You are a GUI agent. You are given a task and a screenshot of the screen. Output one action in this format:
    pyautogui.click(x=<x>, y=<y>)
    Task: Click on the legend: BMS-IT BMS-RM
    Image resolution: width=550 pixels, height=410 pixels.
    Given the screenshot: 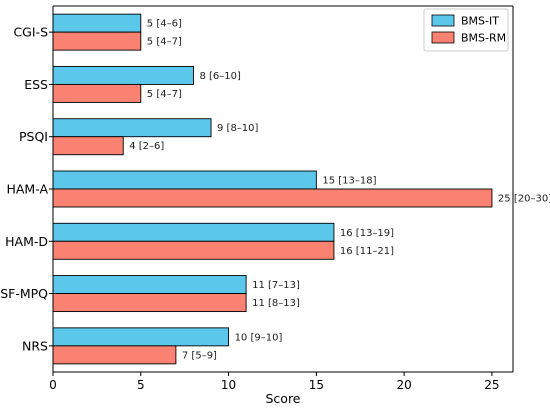 What is the action you would take?
    pyautogui.click(x=466, y=30)
    